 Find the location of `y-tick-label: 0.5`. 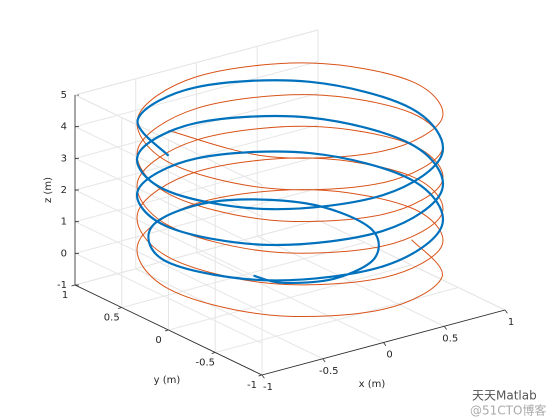

y-tick-label: 0.5 is located at coordinates (112, 318).